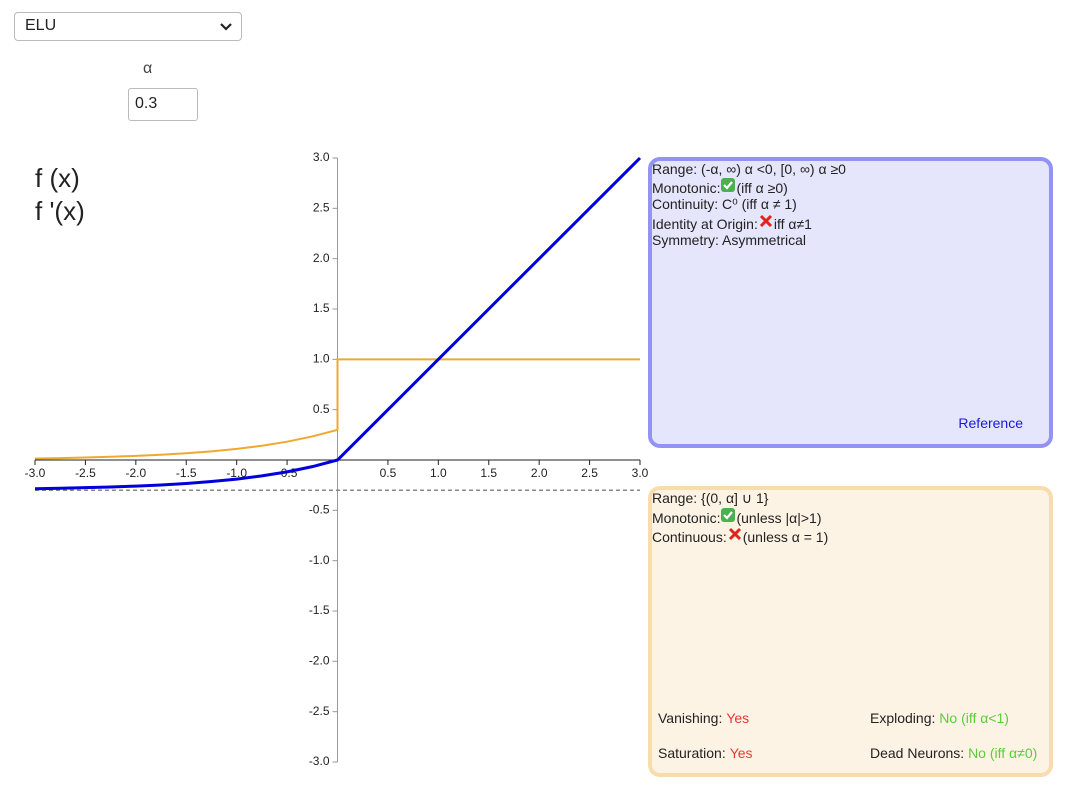 Image resolution: width=1080 pixels, height=796 pixels. What do you see at coordinates (128, 26) in the screenshot?
I see `function-select: ELU` at bounding box center [128, 26].